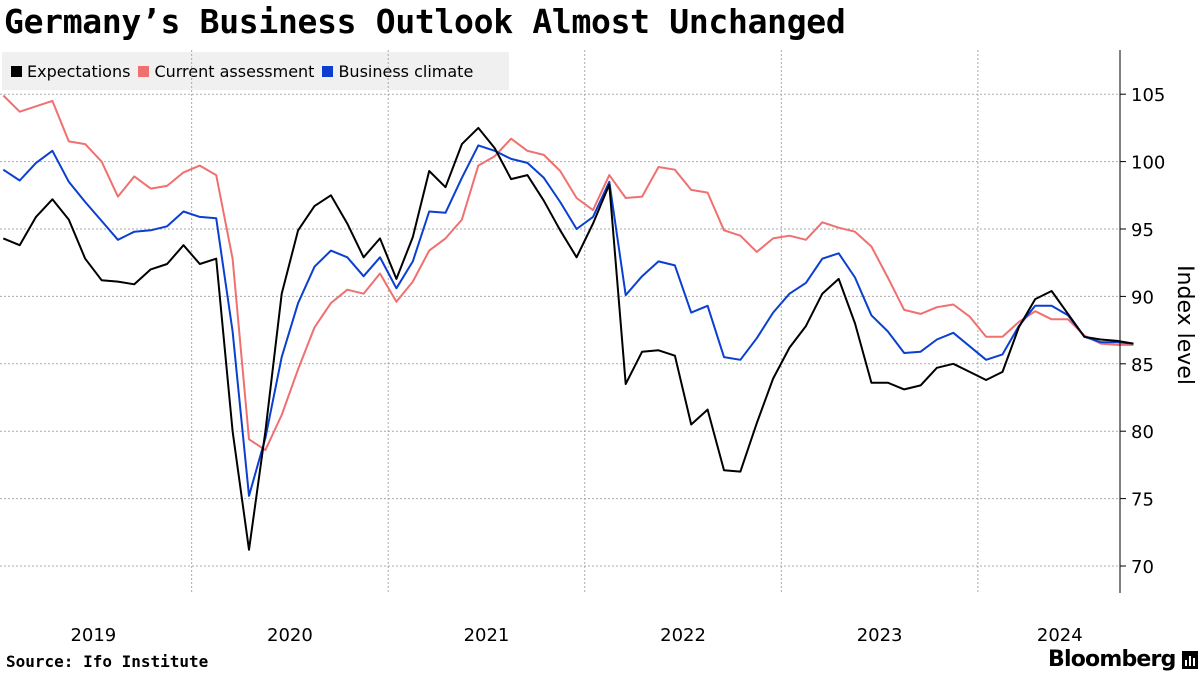 This screenshot has width=1200, height=675. I want to click on y-tick-label: 90, so click(1142, 297).